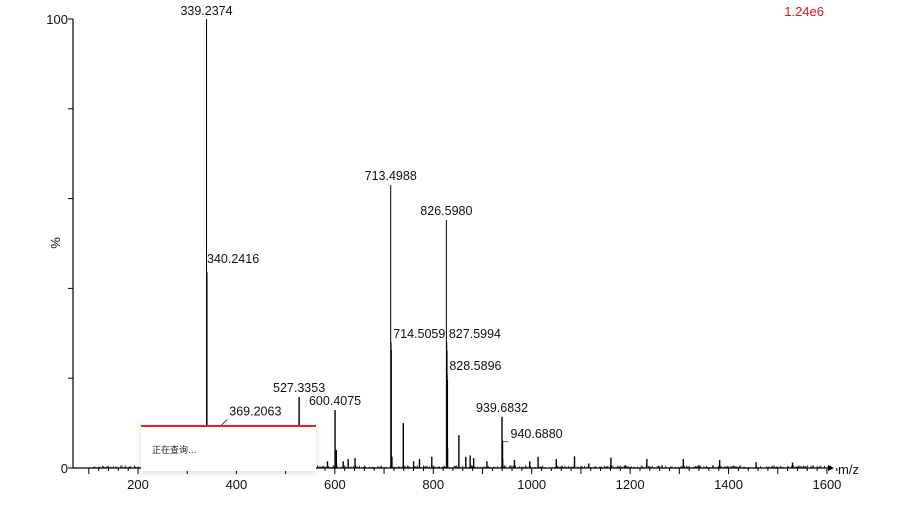 This screenshot has width=900, height=506. Describe the element at coordinates (804, 11) in the screenshot. I see `intensity-label: 1.24e6` at that location.